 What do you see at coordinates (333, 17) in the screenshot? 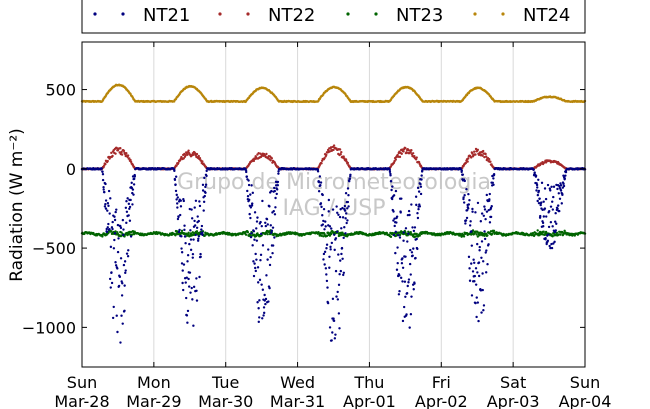
I see `legend: NT21 NT22 NT23 NT24` at bounding box center [333, 17].